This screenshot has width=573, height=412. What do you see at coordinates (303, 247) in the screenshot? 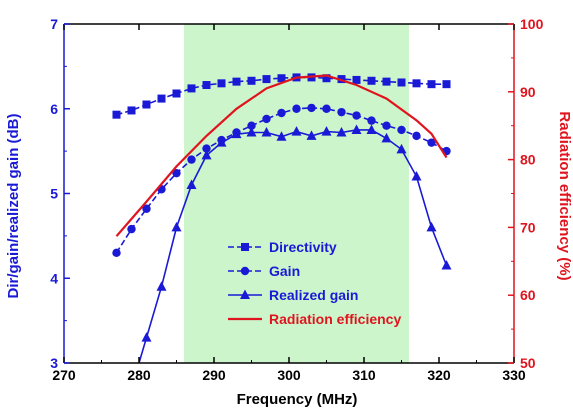
I see `legend-label: Directivity` at bounding box center [303, 247].